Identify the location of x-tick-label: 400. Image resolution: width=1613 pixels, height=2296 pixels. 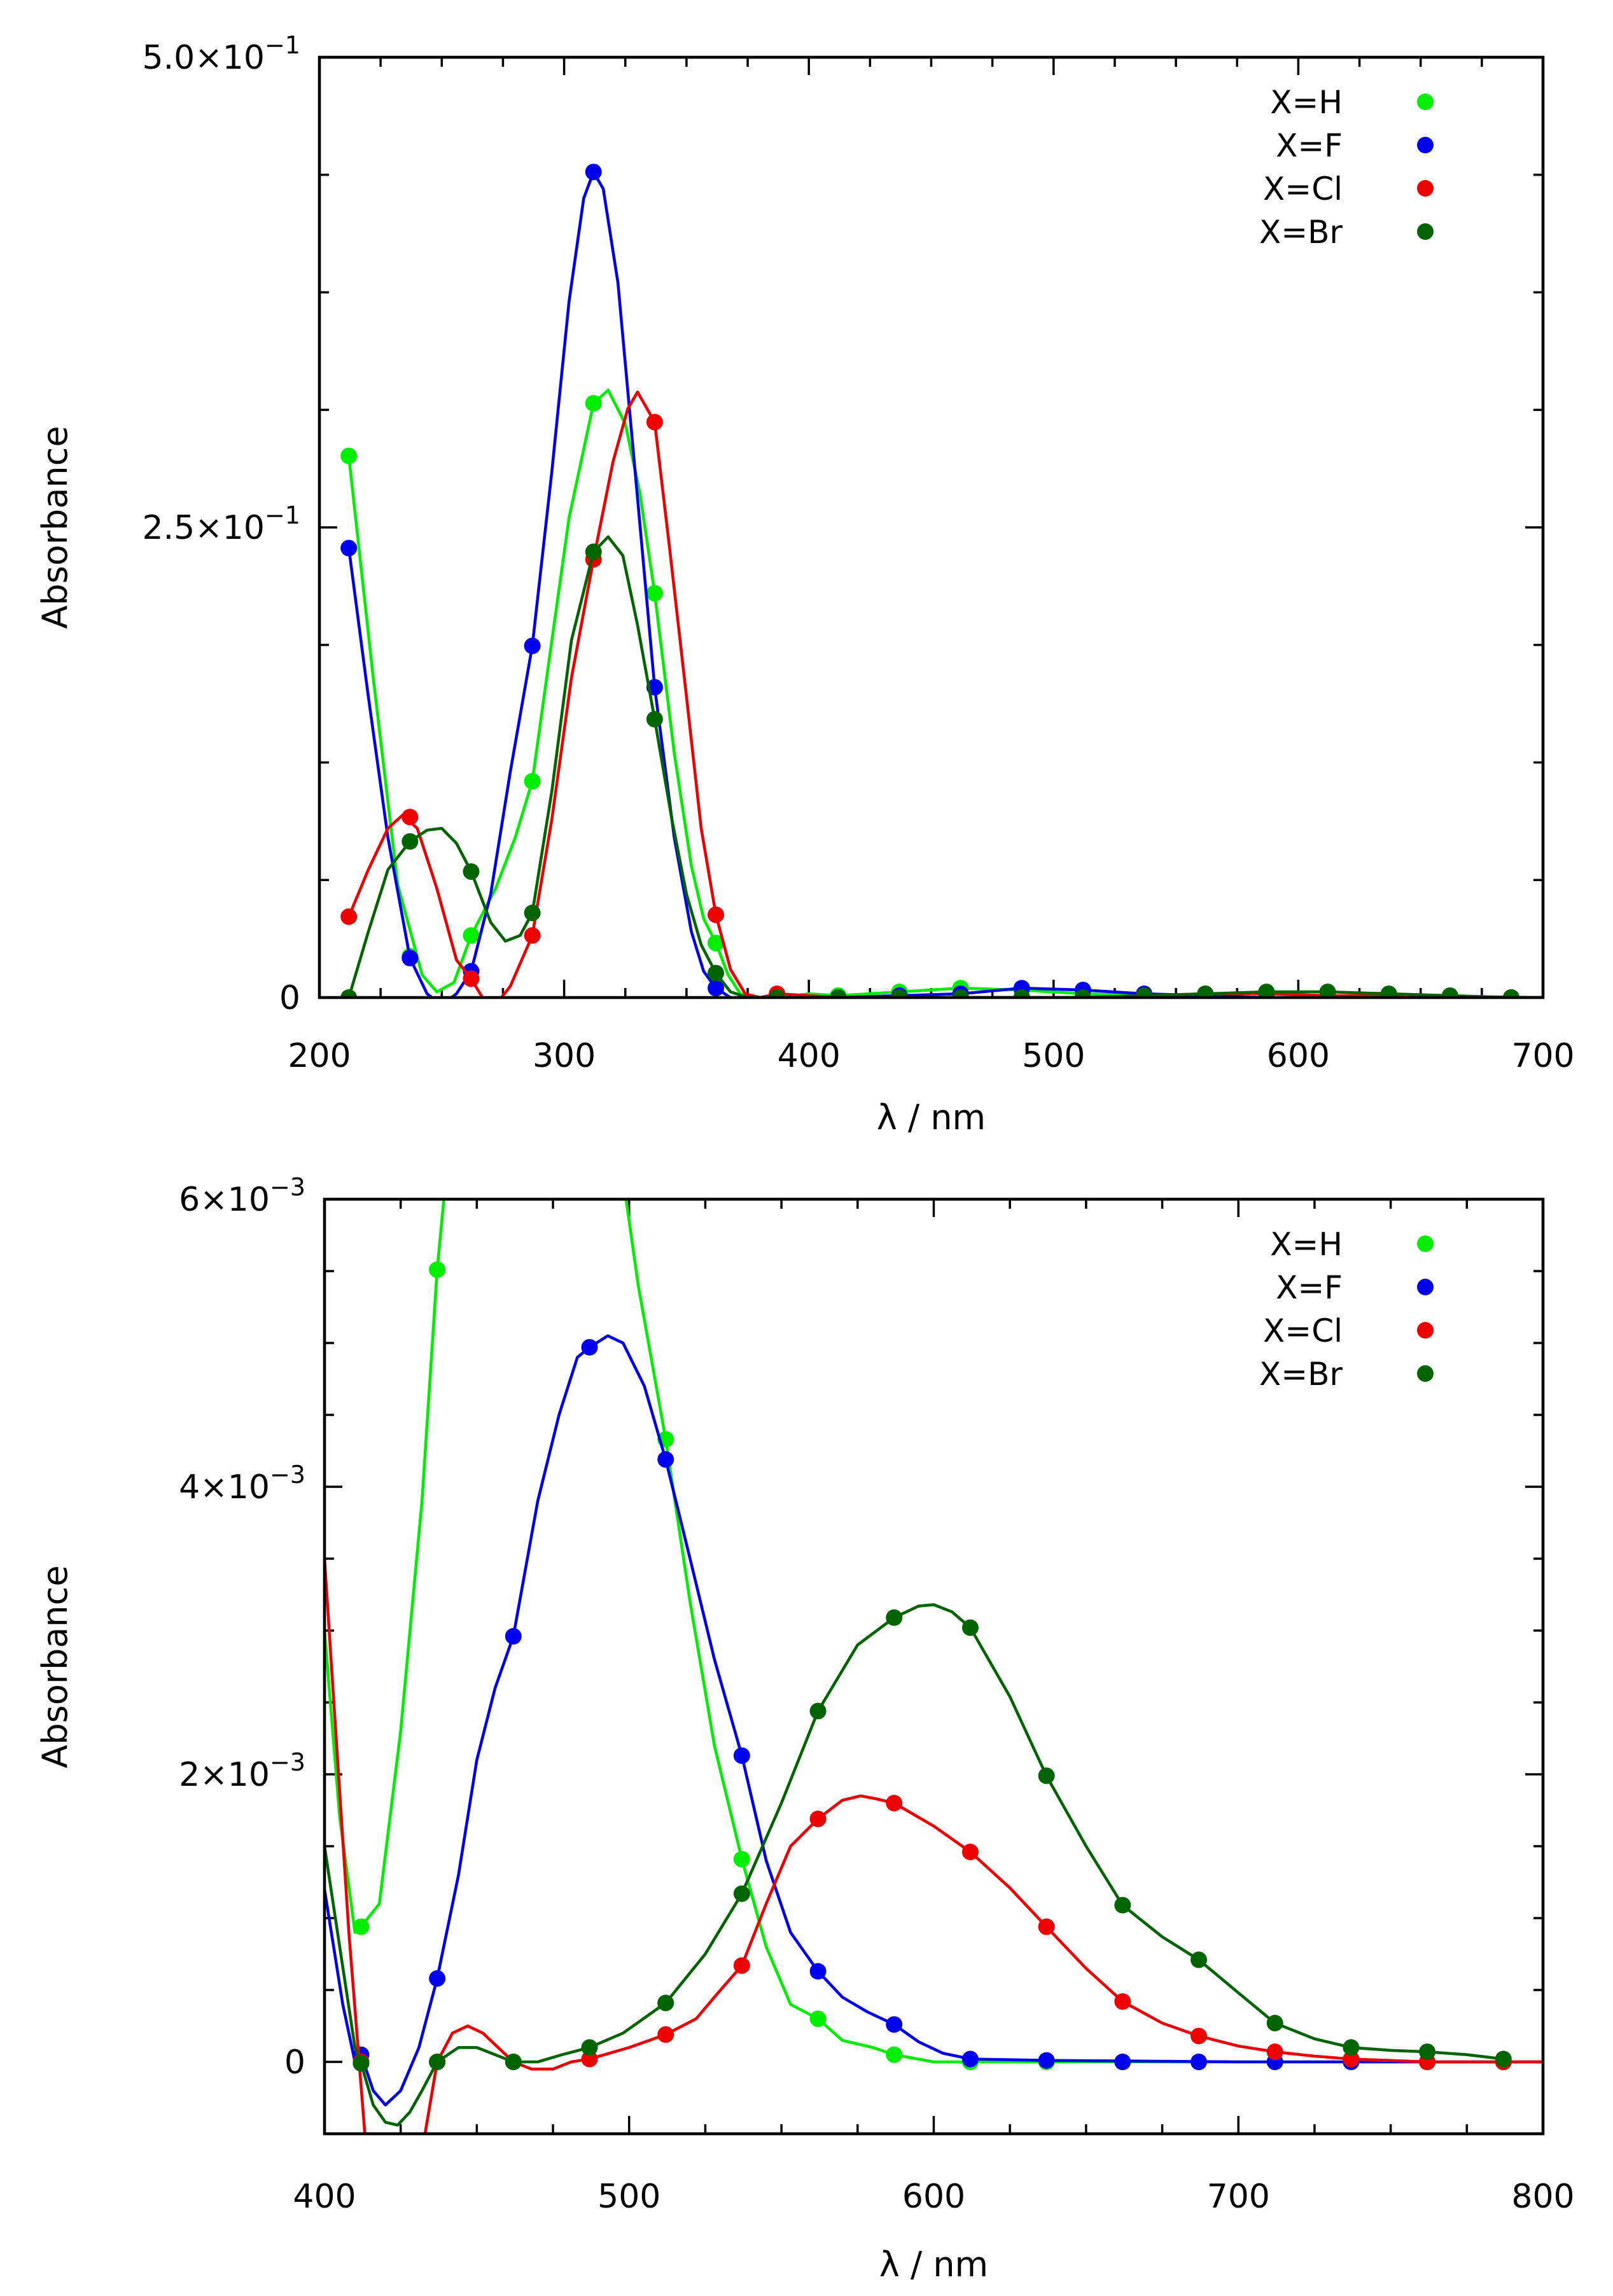
(324, 2197).